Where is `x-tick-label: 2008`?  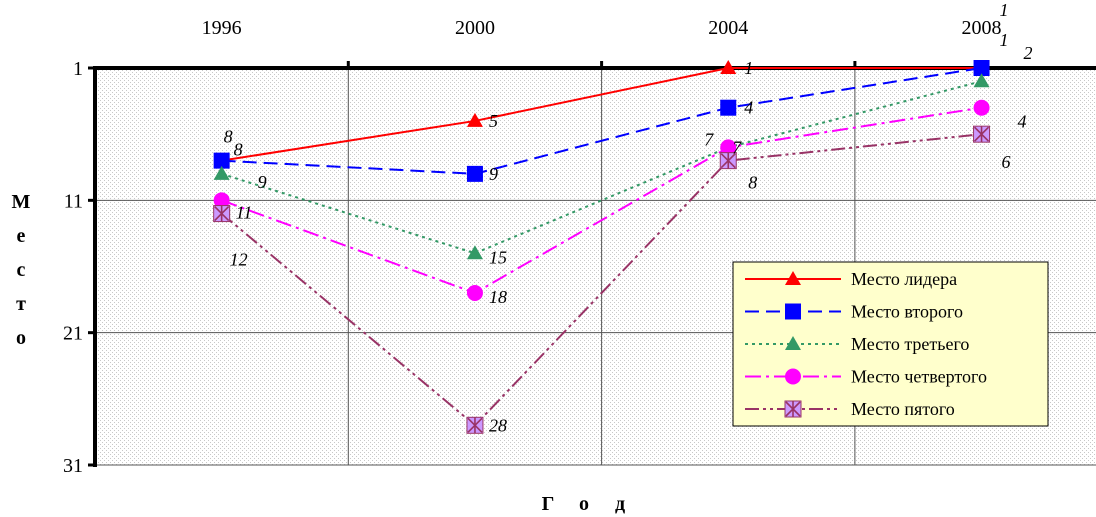 x-tick-label: 2008 is located at coordinates (982, 28).